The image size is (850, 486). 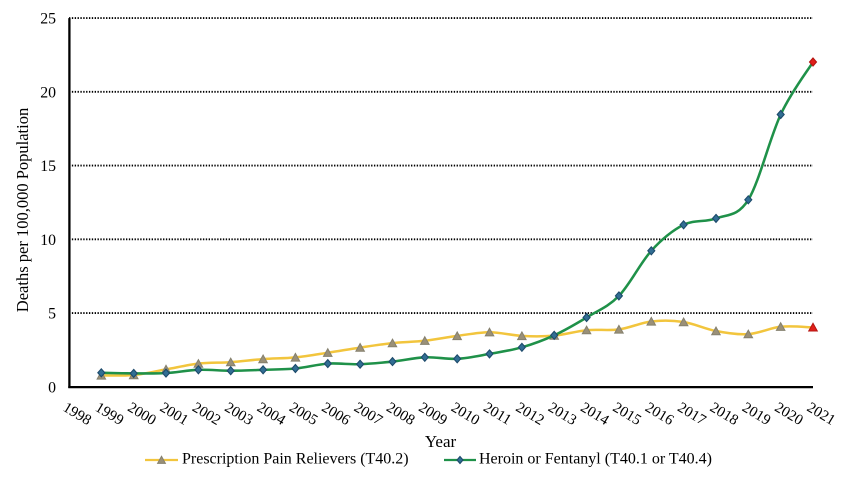 I want to click on svg-text: 2018, so click(x=724, y=414).